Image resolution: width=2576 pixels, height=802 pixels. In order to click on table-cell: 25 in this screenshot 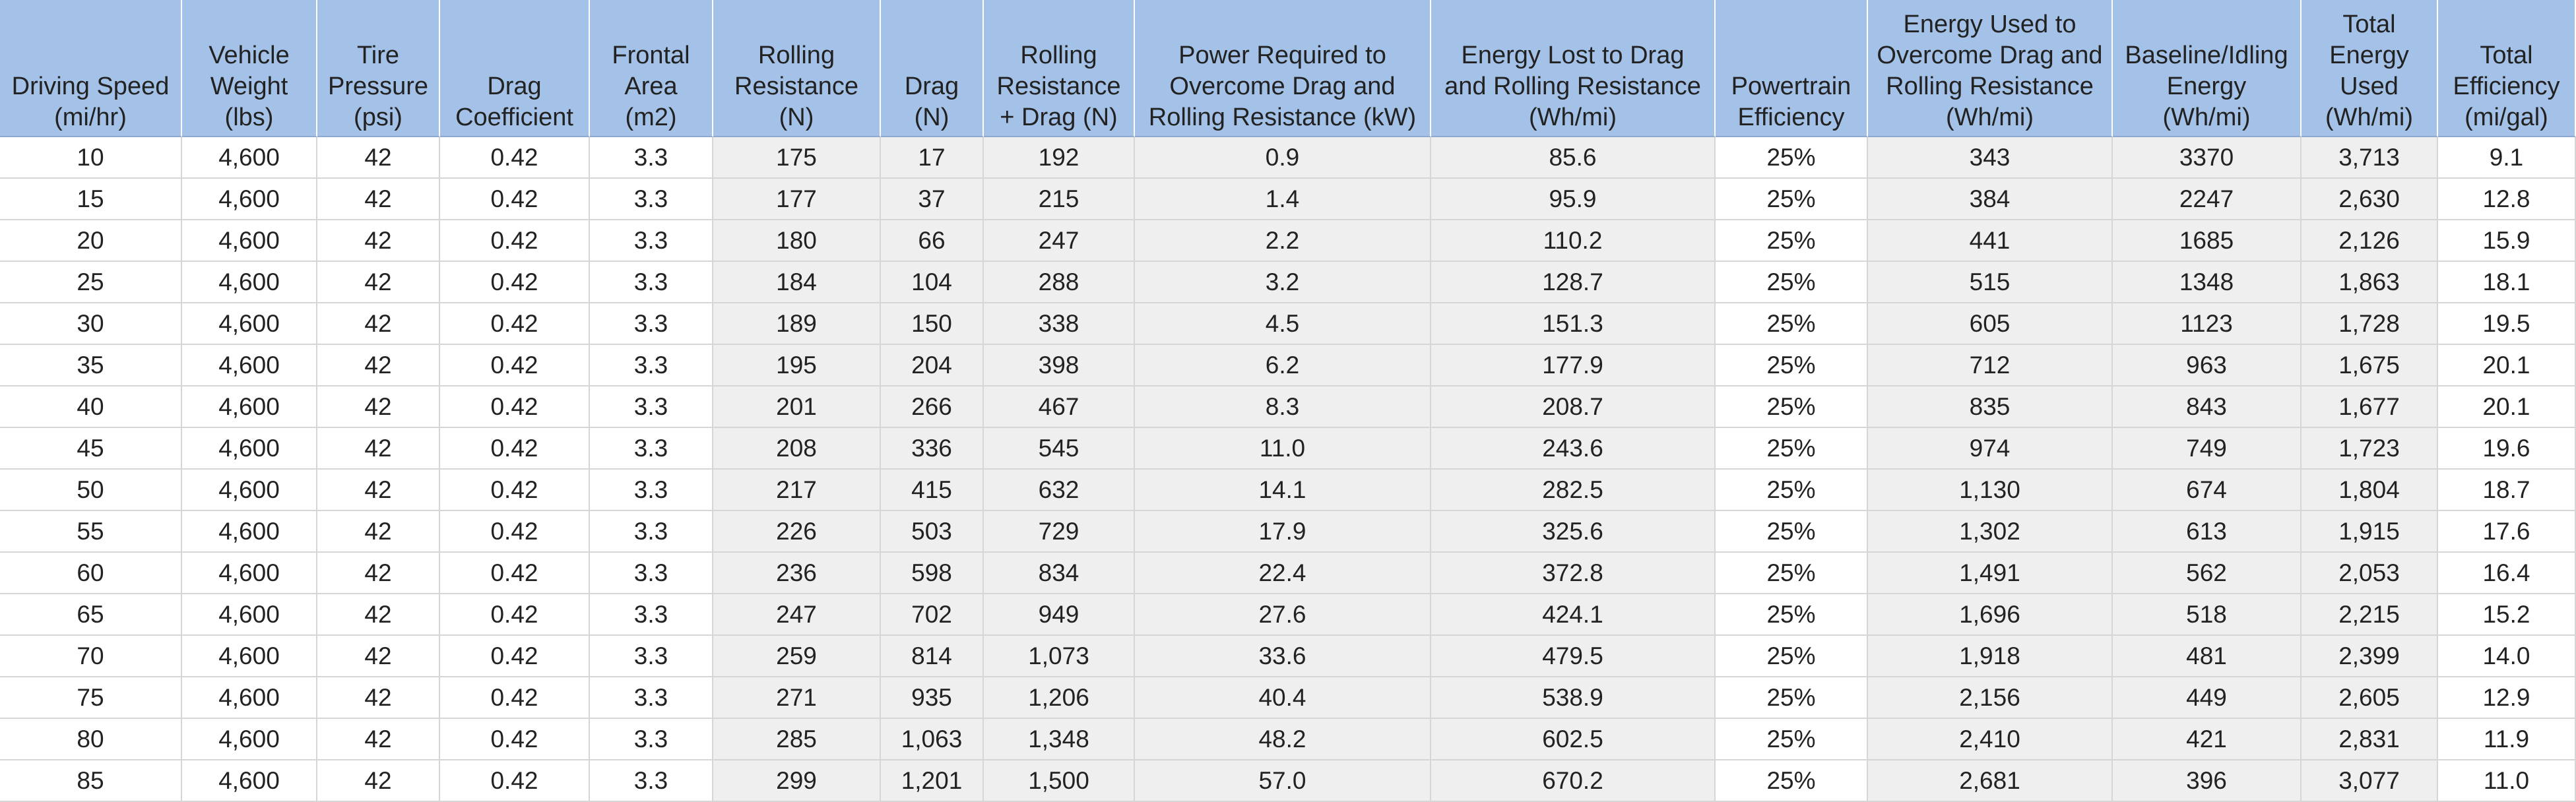, I will do `click(91, 282)`.